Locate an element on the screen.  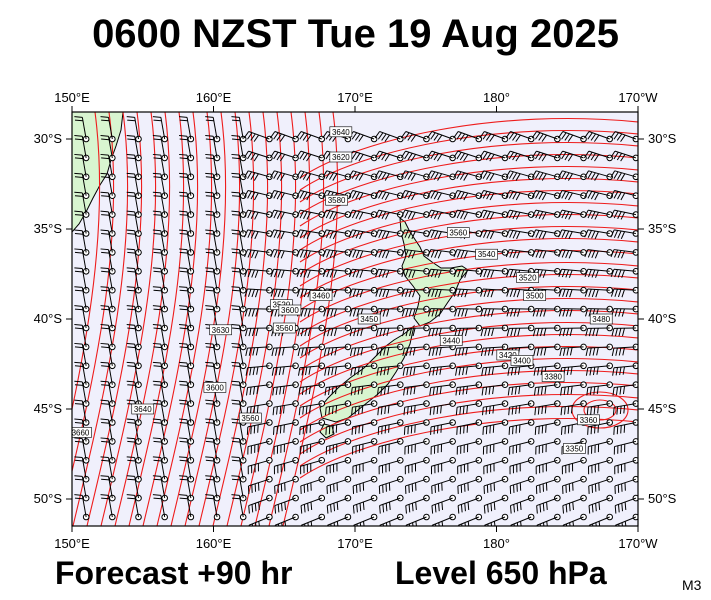
contour-label: 3500 is located at coordinates (535, 295).